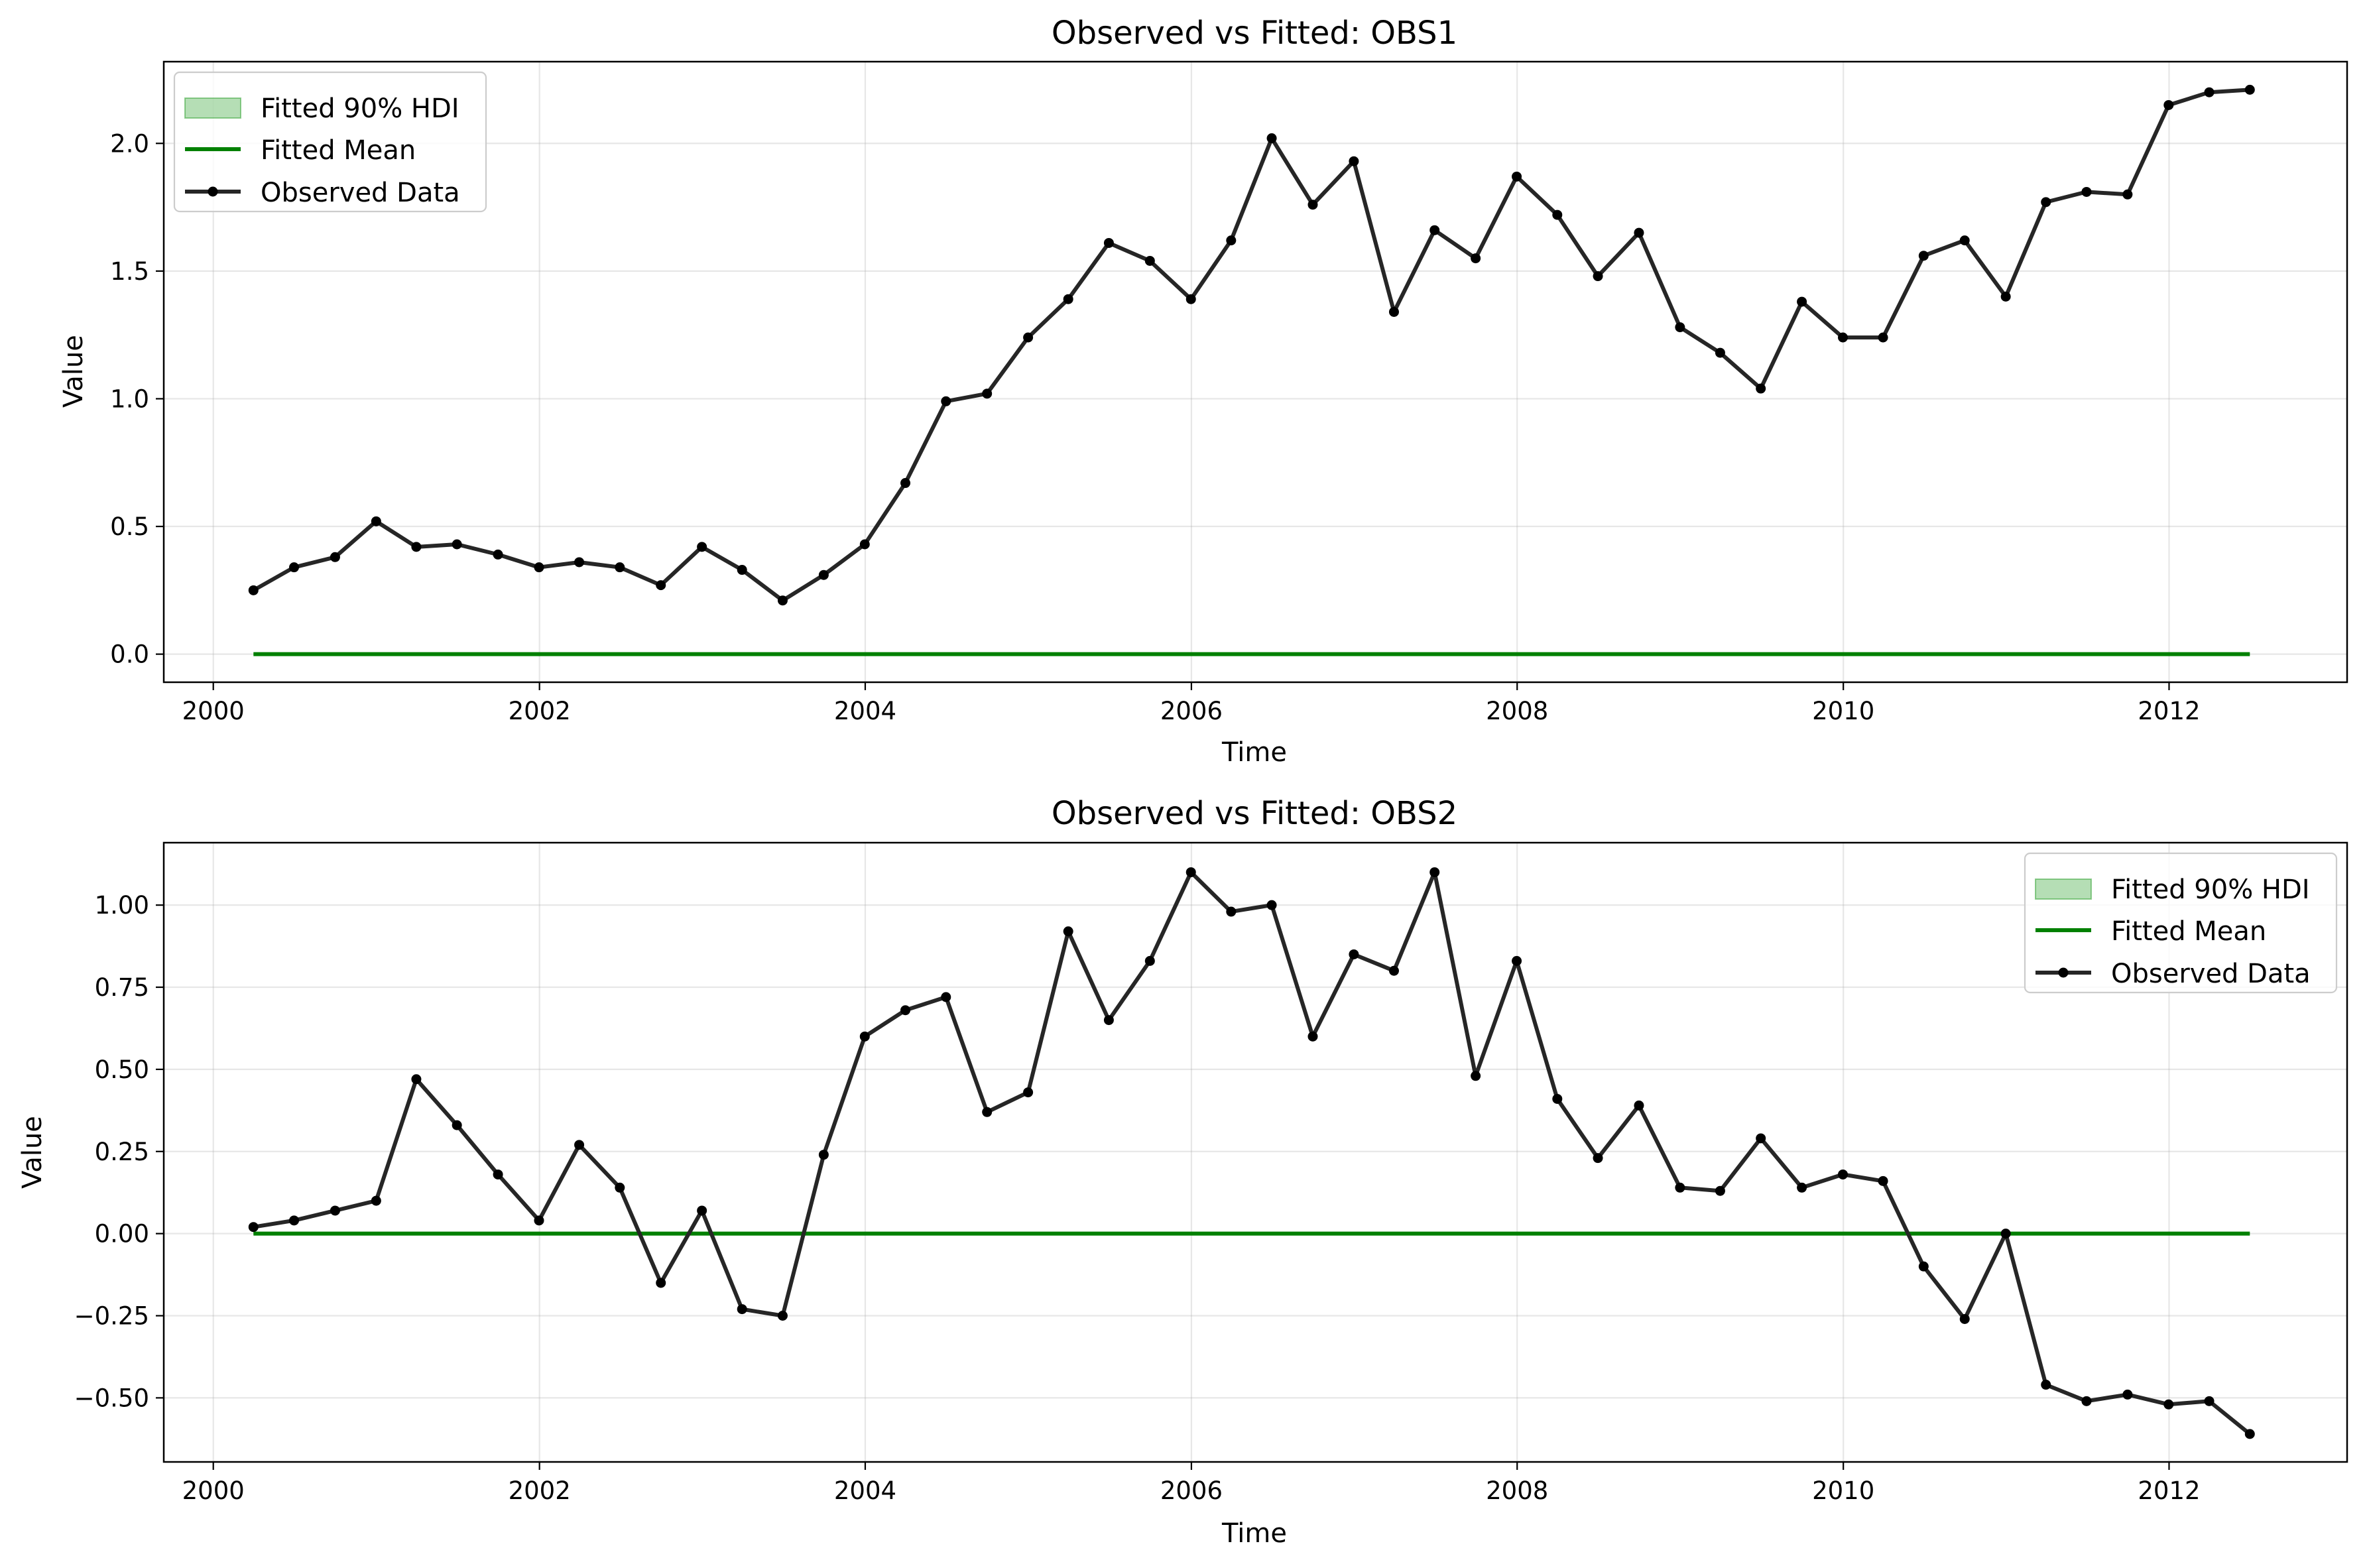 This screenshot has width=2367, height=1568. What do you see at coordinates (122, 905) in the screenshot?
I see `y-tick-label: 1.00` at bounding box center [122, 905].